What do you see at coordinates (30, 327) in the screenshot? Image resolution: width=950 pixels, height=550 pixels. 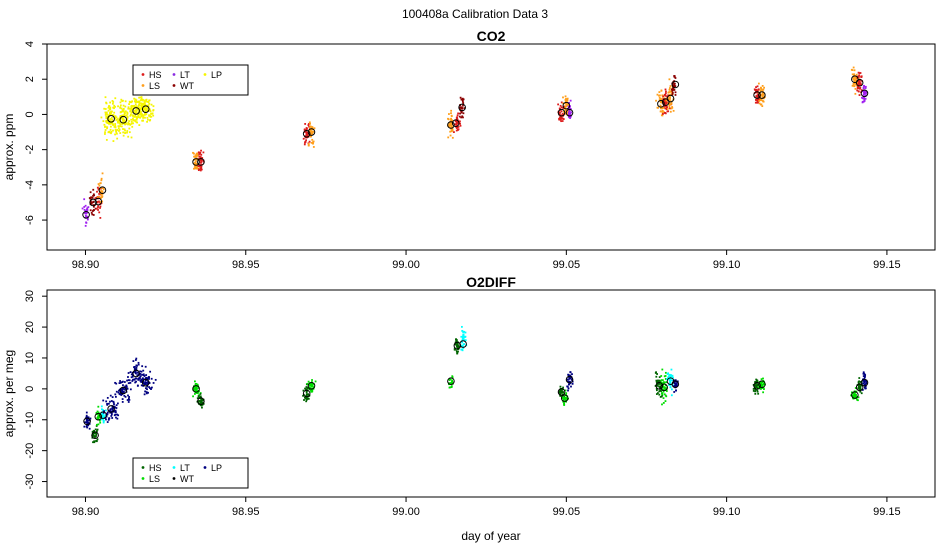 I see `y-tick-label: 20` at bounding box center [30, 327].